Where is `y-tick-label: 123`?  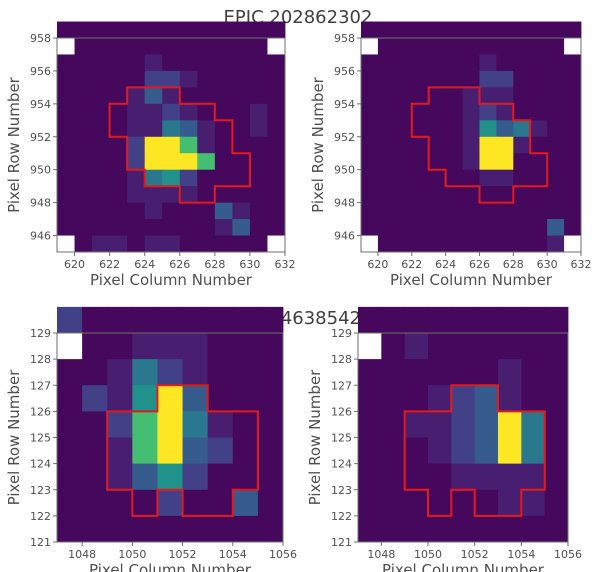 y-tick-label: 123 is located at coordinates (40, 490).